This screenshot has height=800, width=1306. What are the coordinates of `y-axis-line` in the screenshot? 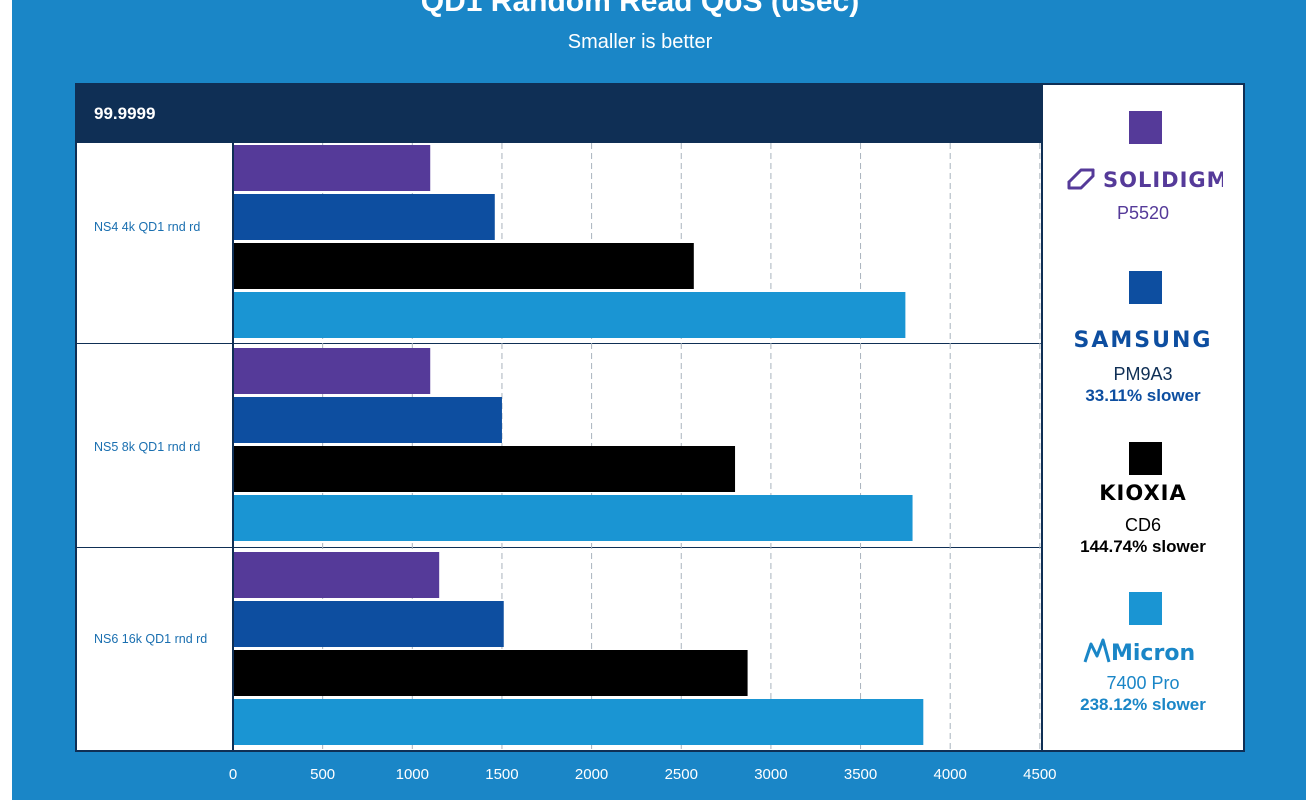 It's located at (233, 447).